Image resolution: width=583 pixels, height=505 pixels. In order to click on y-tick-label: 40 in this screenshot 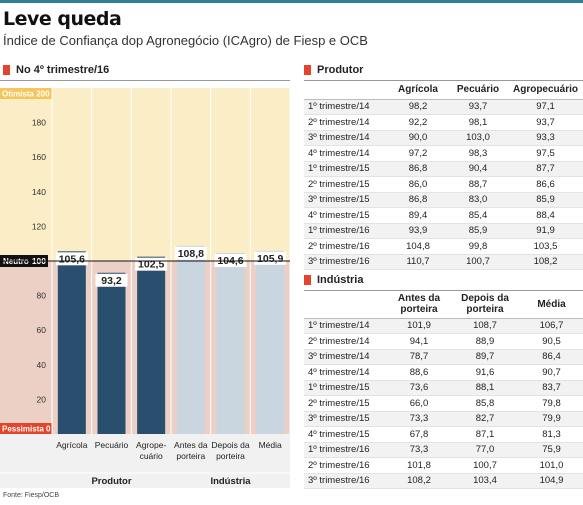, I will do `click(42, 365)`.